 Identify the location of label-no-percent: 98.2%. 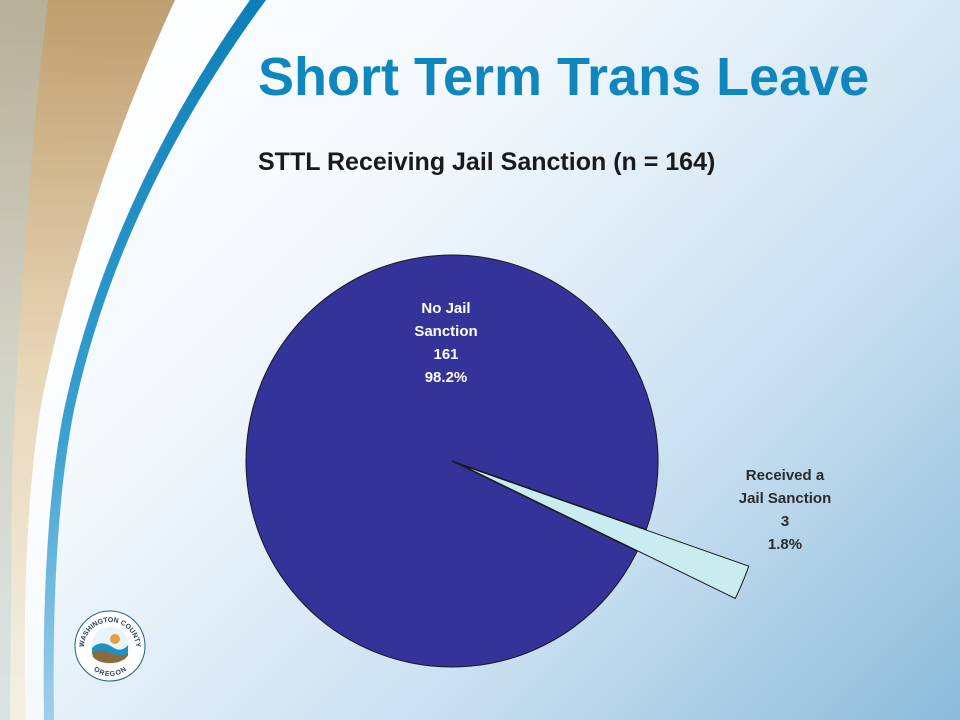
(446, 377).